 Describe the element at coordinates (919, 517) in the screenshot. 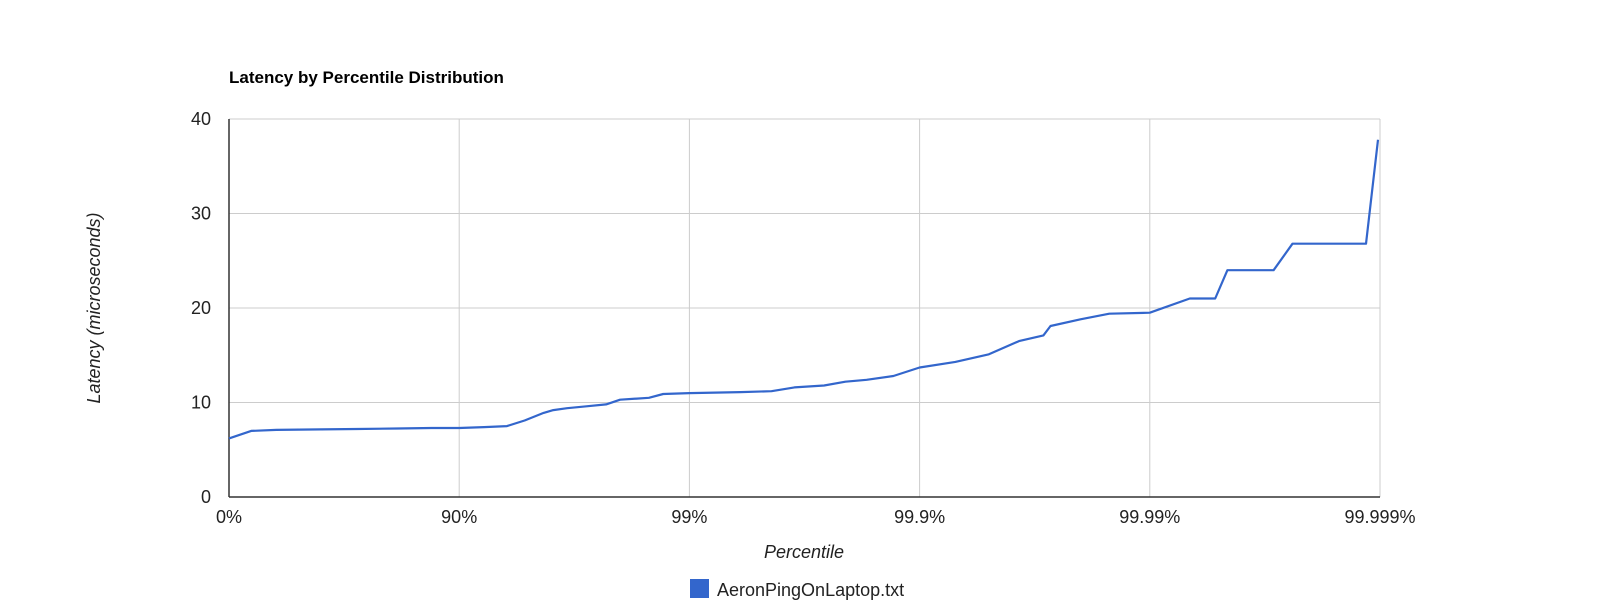

I see `x-tick-label: 99.9%` at that location.